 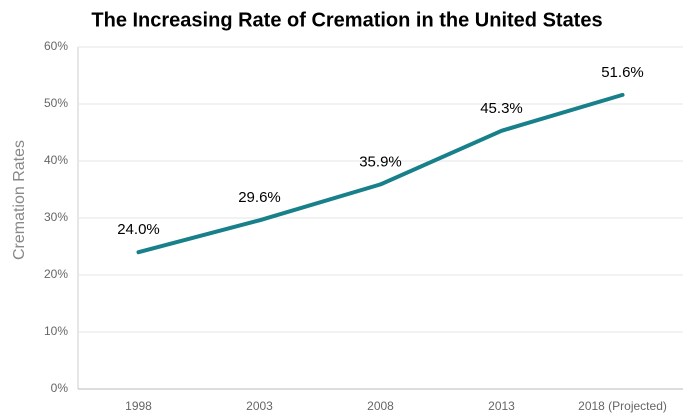 I want to click on x-tick-label: 2008, so click(x=380, y=406).